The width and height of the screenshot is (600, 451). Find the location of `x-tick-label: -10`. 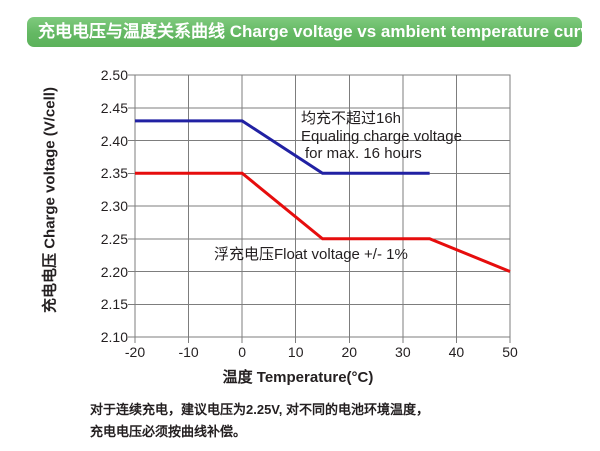

x-tick-label: -10 is located at coordinates (188, 352).